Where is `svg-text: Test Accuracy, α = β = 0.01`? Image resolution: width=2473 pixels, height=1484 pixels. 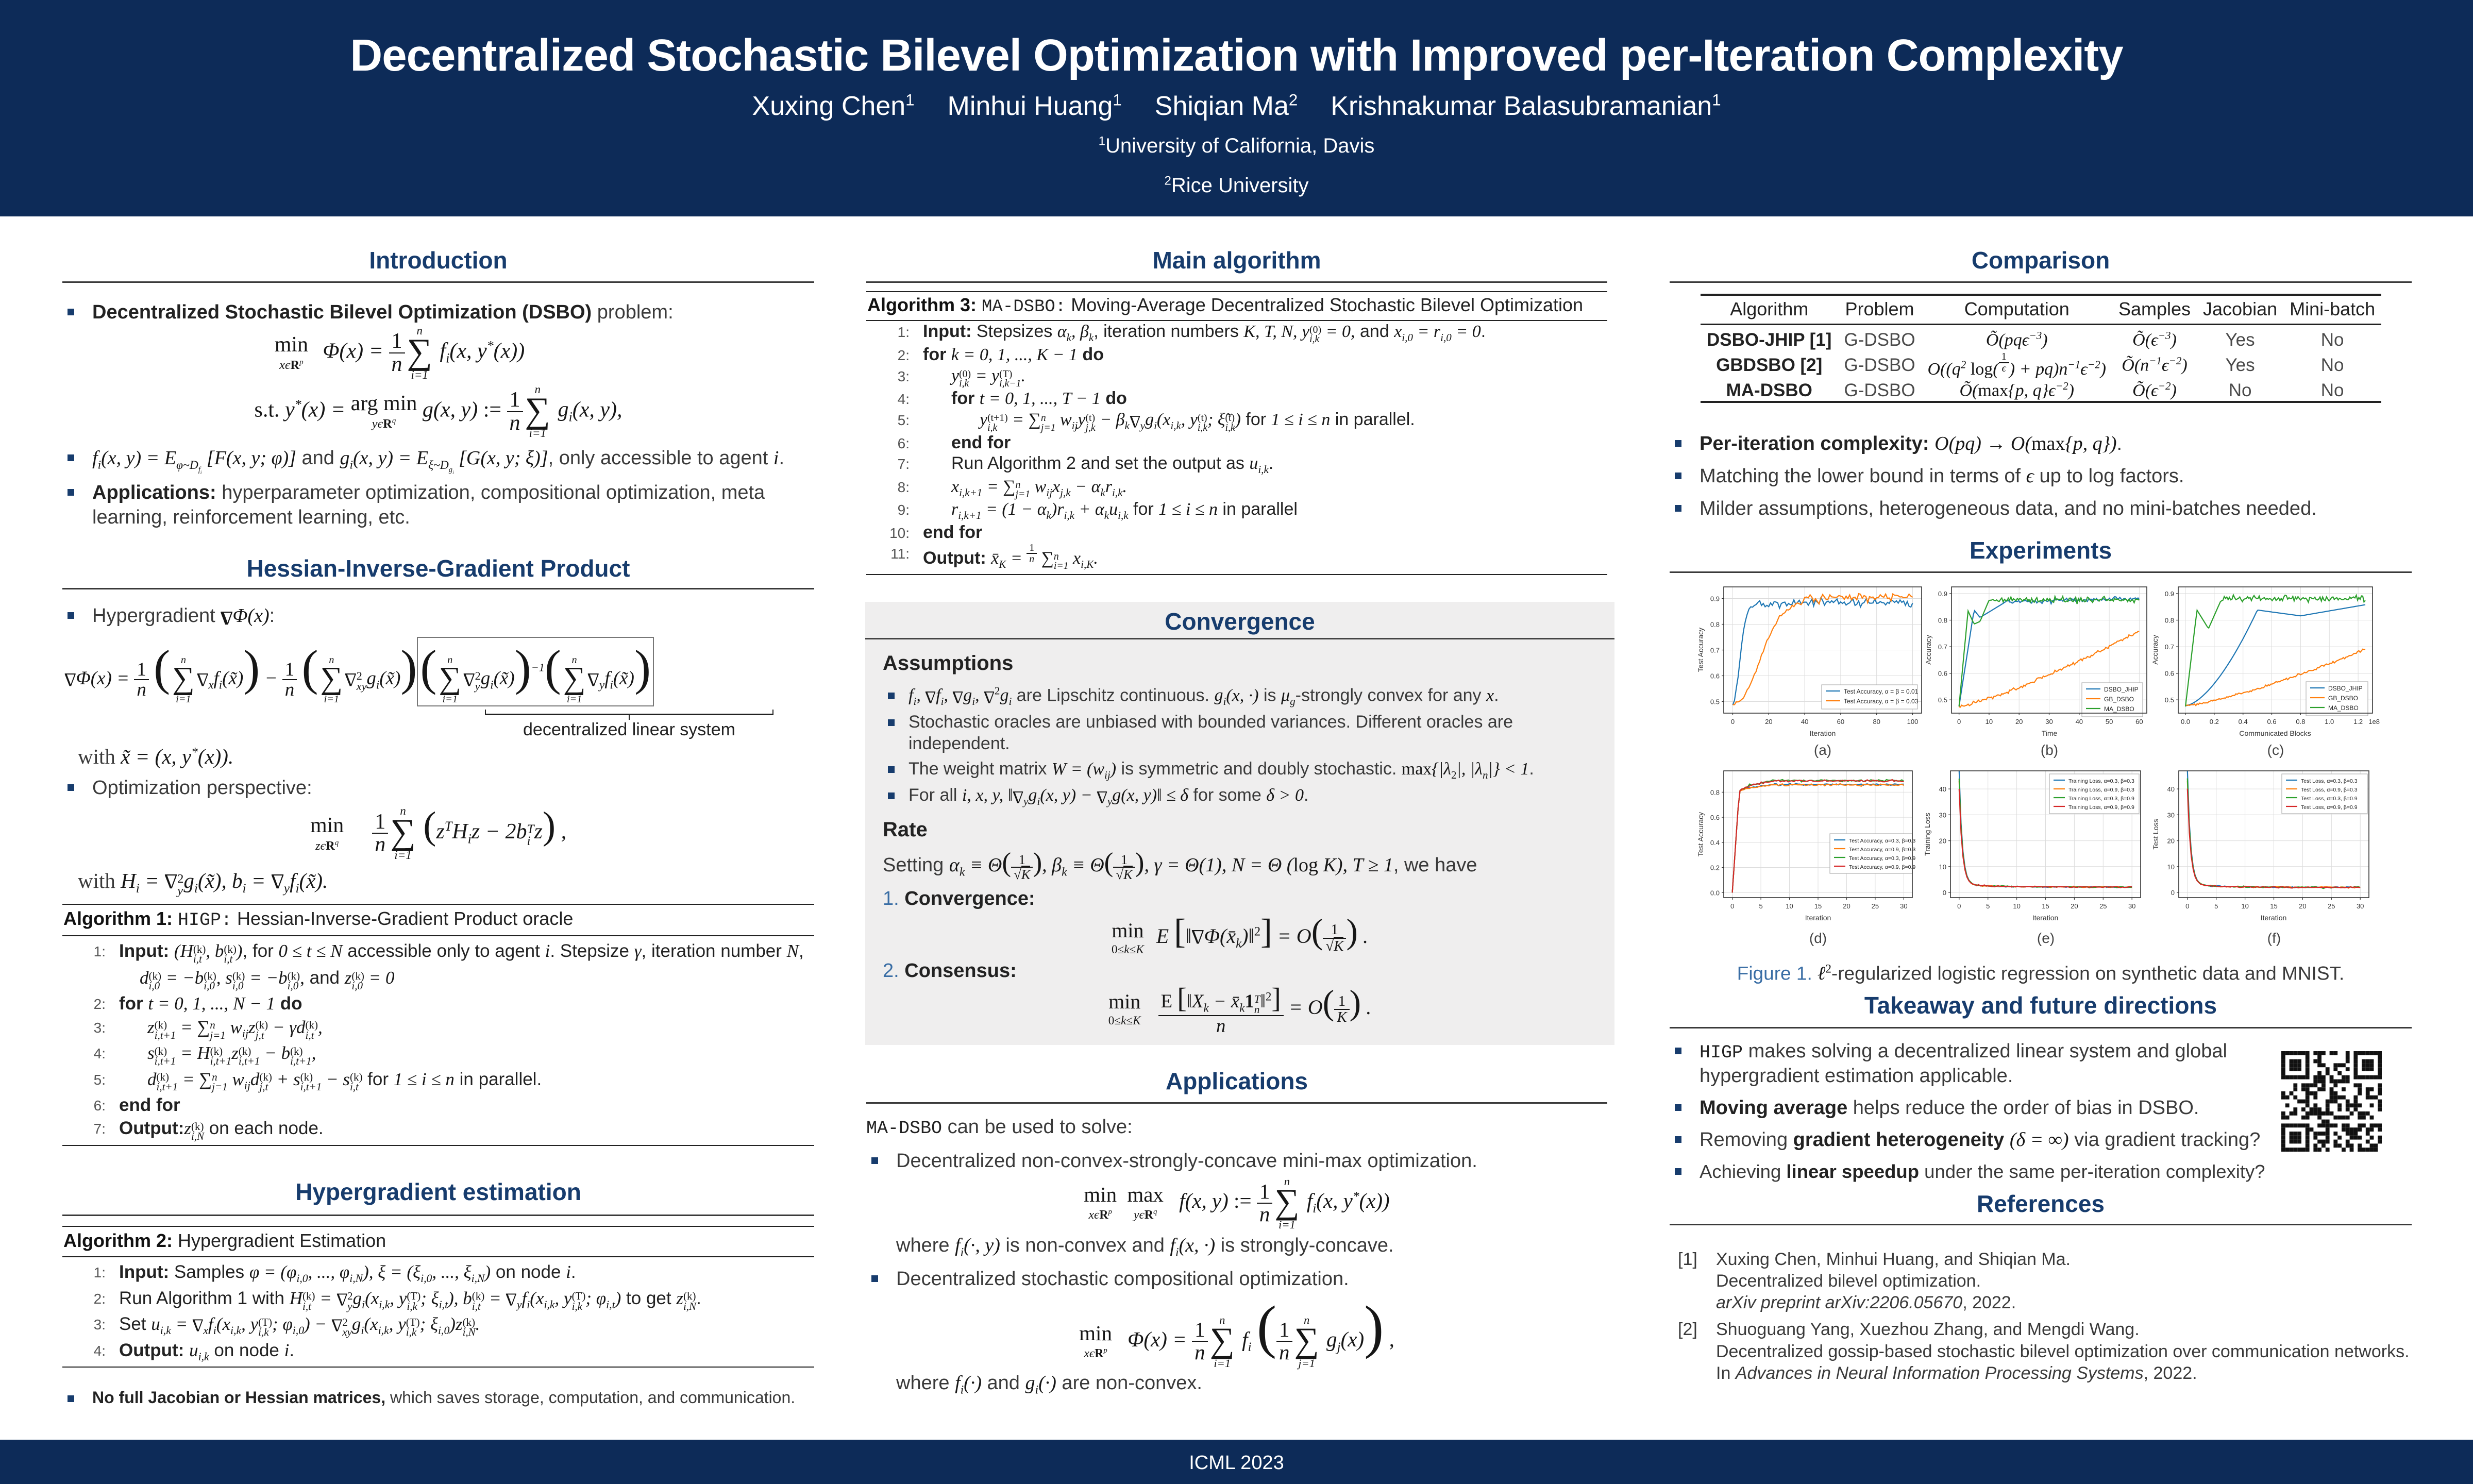
svg-text: Test Accuracy, α = β = 0.01 is located at coordinates (1881, 691).